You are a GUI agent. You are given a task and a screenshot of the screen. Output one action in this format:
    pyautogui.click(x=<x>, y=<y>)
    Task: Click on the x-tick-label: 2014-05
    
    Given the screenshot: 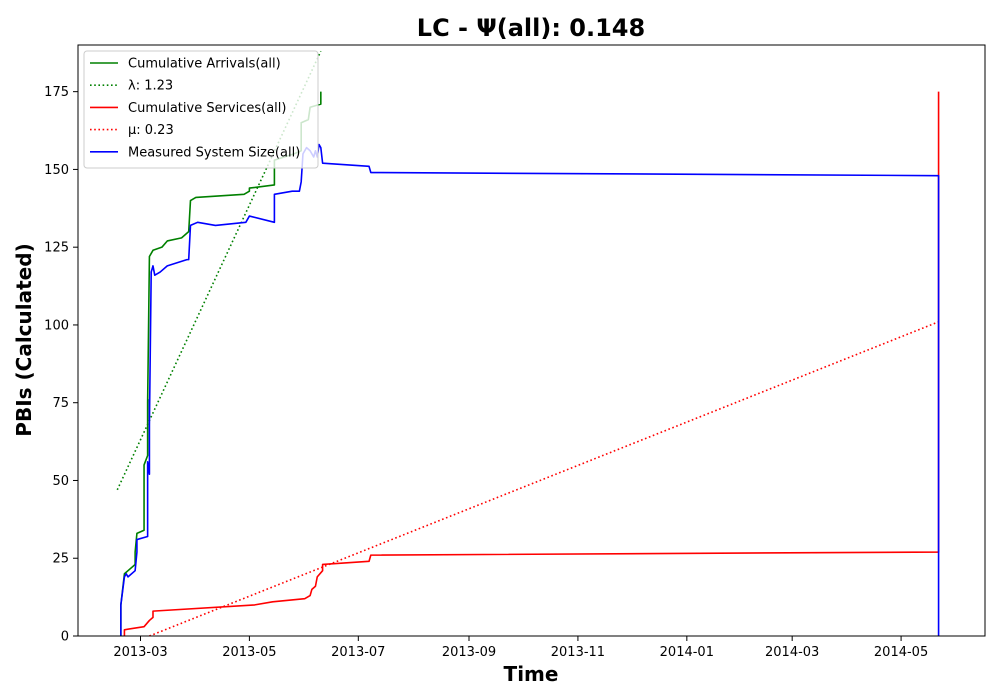 What is the action you would take?
    pyautogui.click(x=901, y=652)
    